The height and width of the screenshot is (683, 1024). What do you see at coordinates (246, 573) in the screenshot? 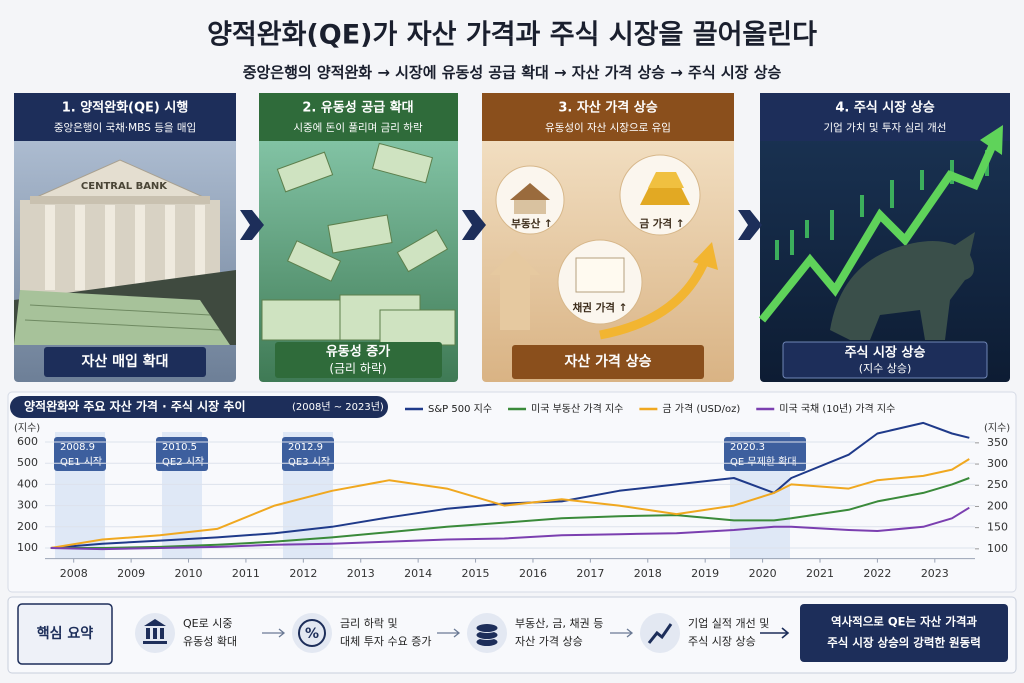
I see `x-tick-label: 2011` at bounding box center [246, 573].